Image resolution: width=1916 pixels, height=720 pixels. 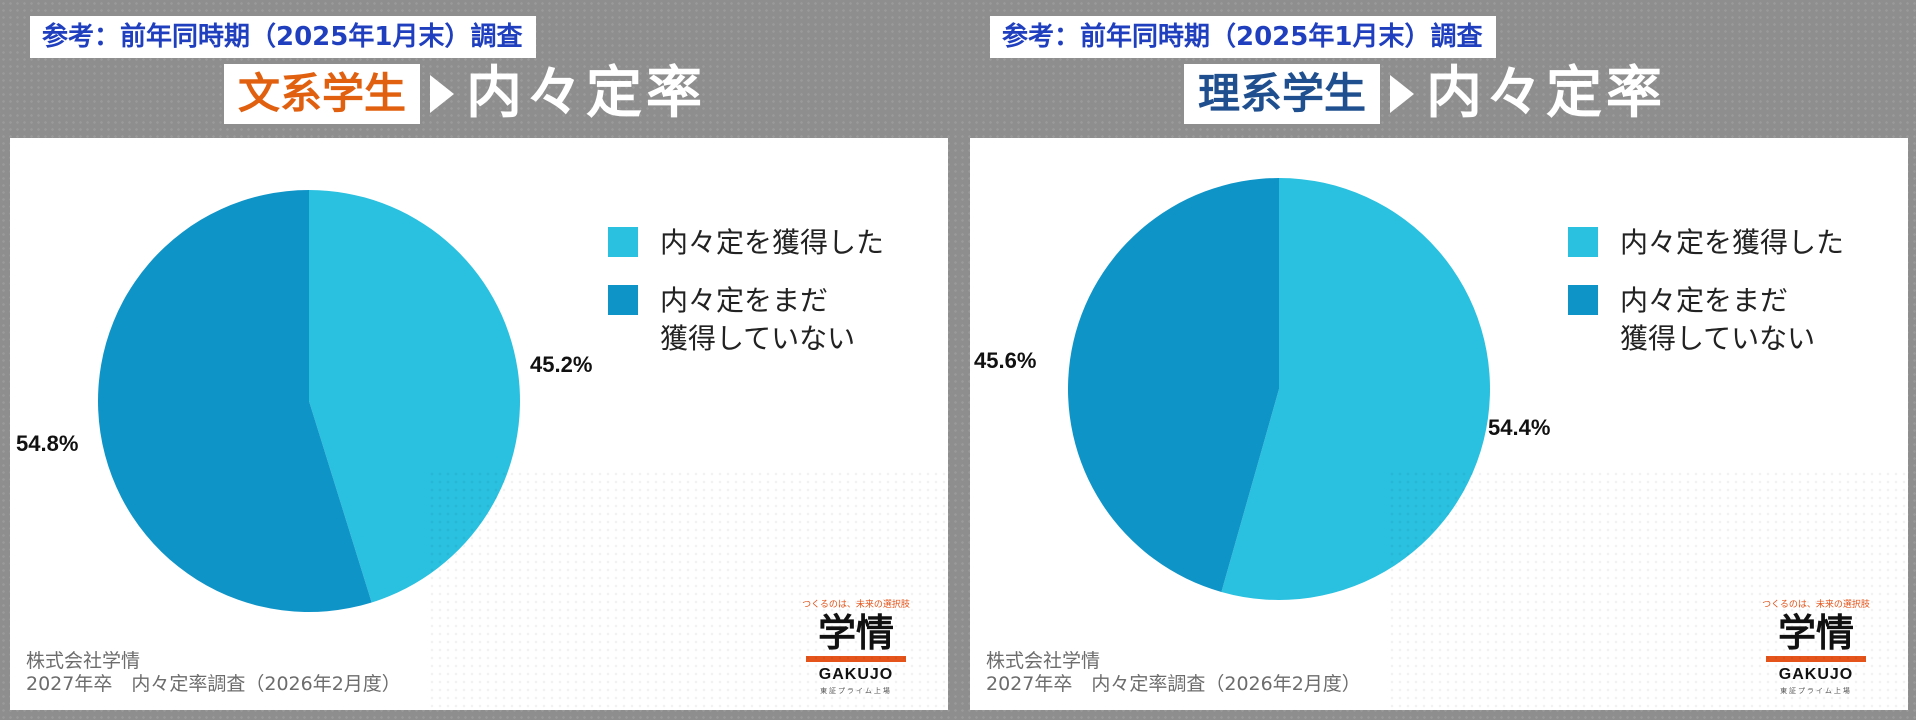 I want to click on data-label-obtained: 54.4%, so click(x=1519, y=427).